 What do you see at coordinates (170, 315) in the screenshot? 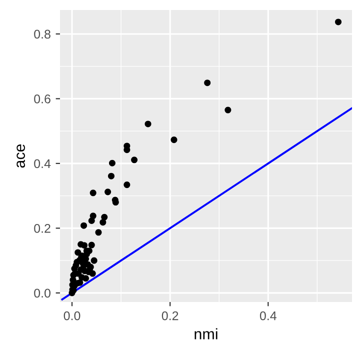
I see `x-tick-label: 0.2` at bounding box center [170, 315].